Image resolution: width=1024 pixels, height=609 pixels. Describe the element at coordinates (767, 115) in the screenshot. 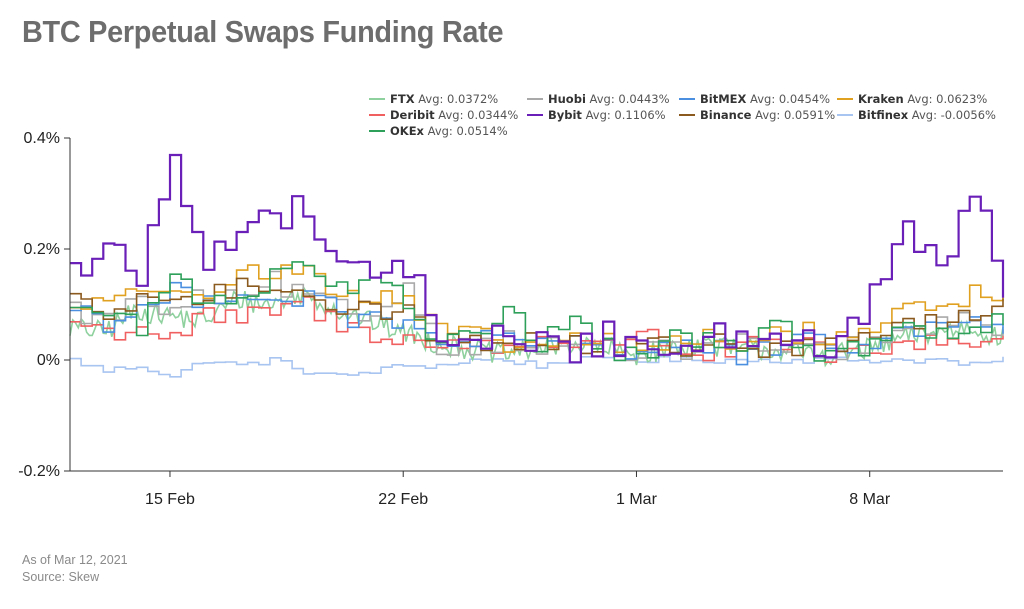

I see `legend-label: Binance Avg: 0.0591%` at that location.